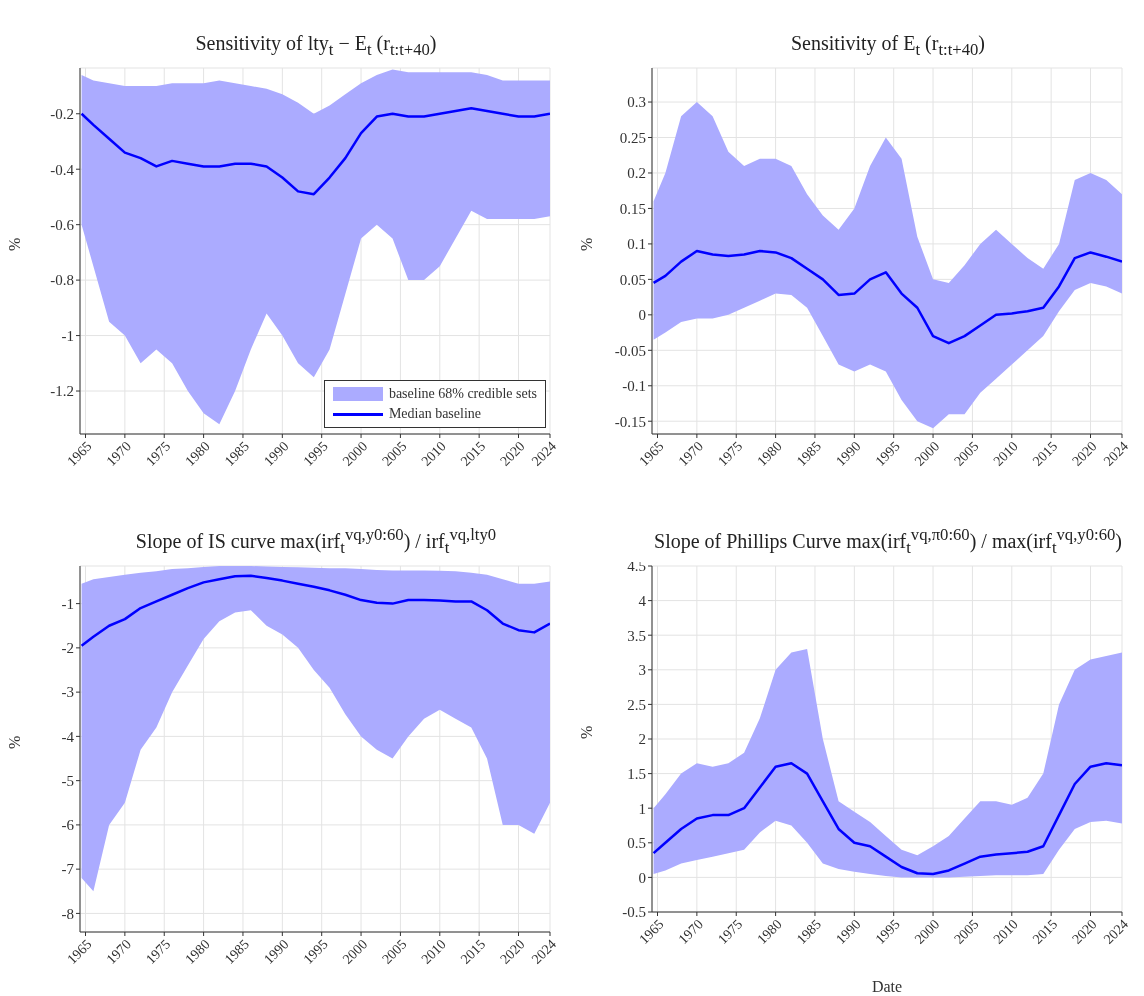 This screenshot has width=1144, height=996. What do you see at coordinates (62, 114) in the screenshot?
I see `y-tick-label: -0.2` at bounding box center [62, 114].